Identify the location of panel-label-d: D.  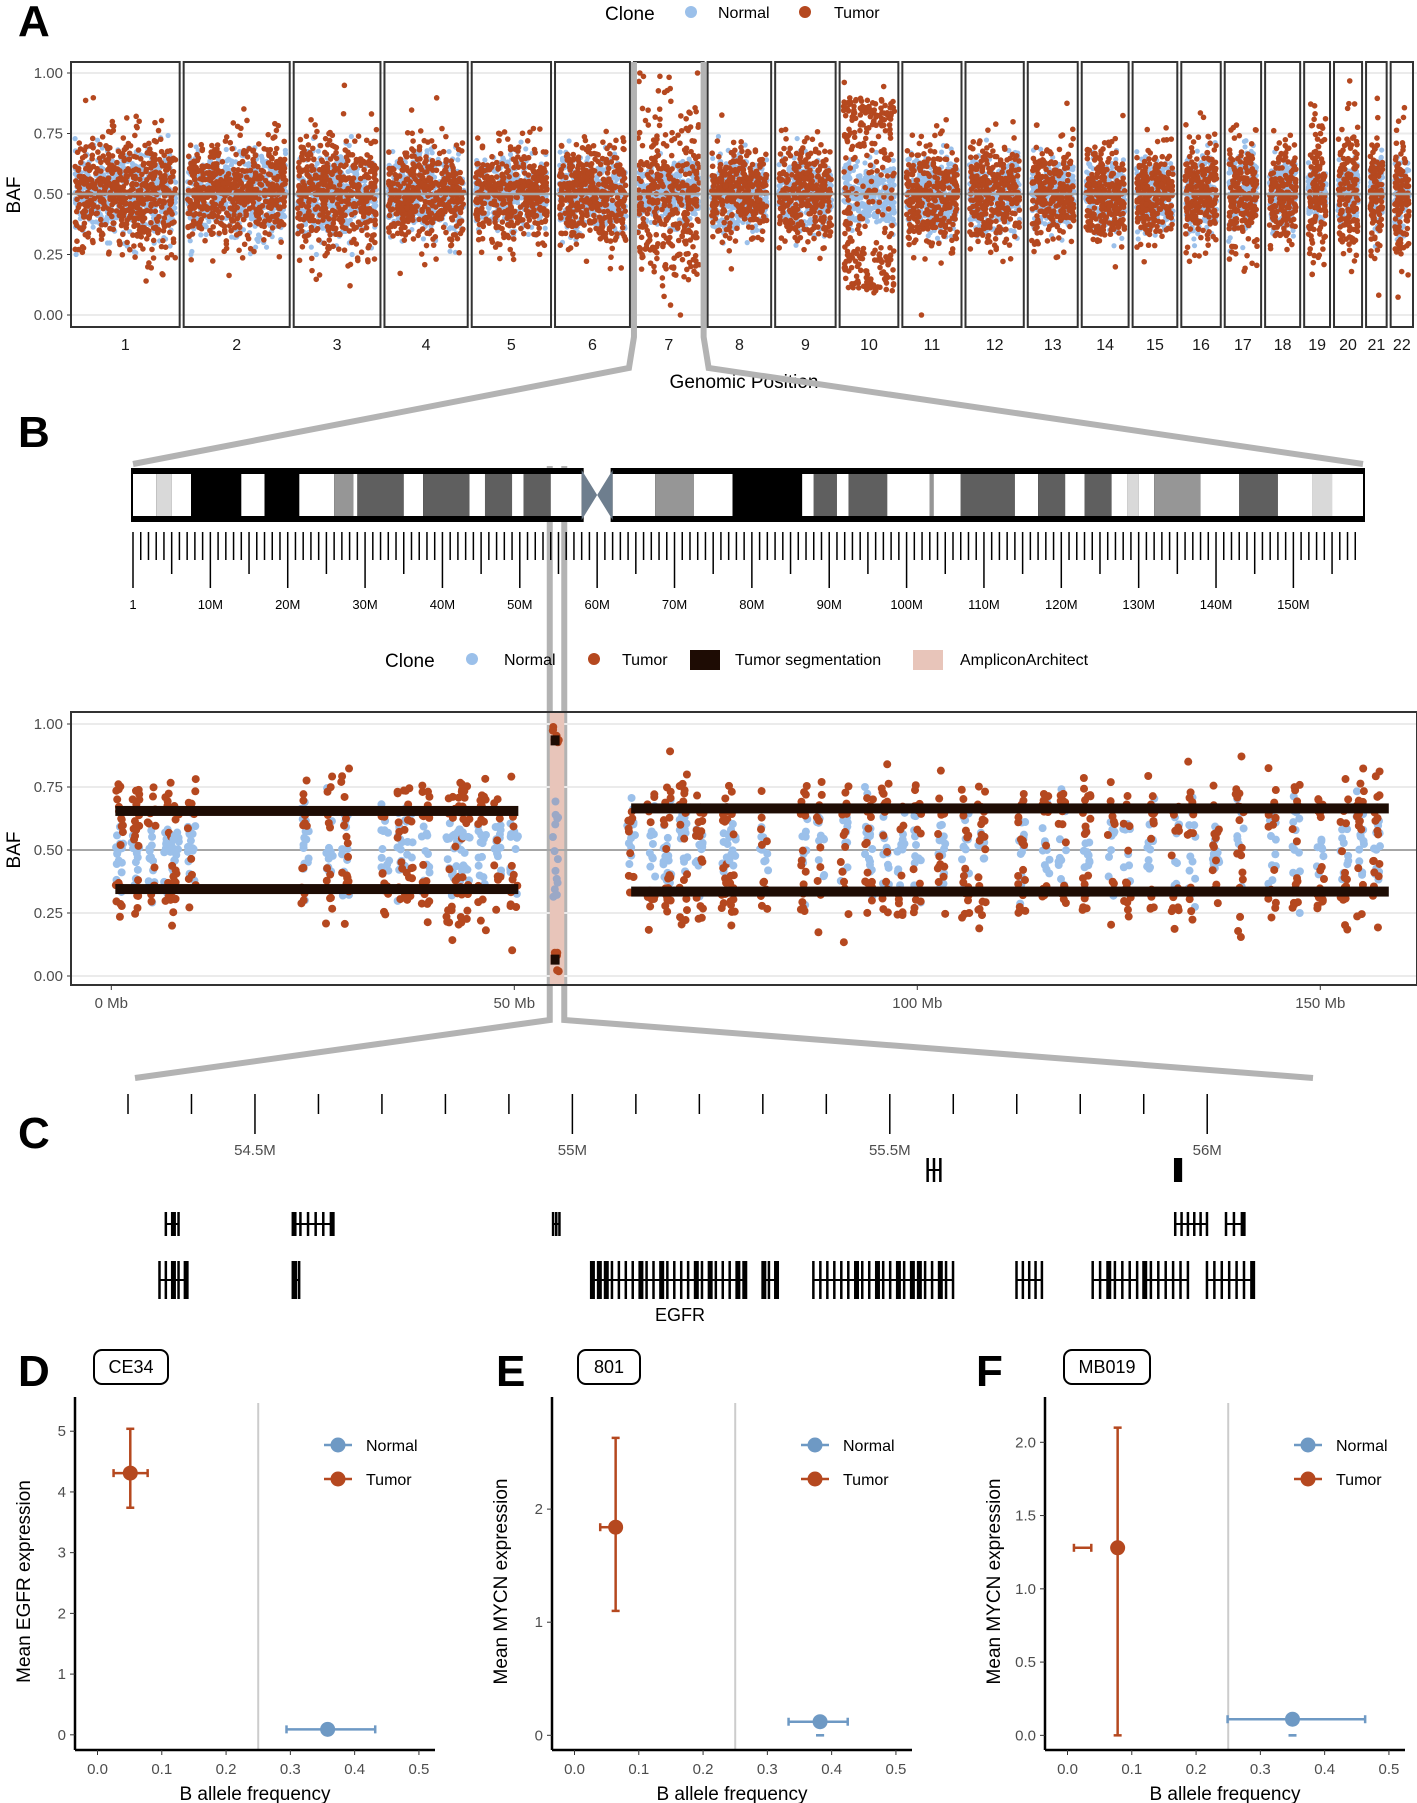
(34, 1371).